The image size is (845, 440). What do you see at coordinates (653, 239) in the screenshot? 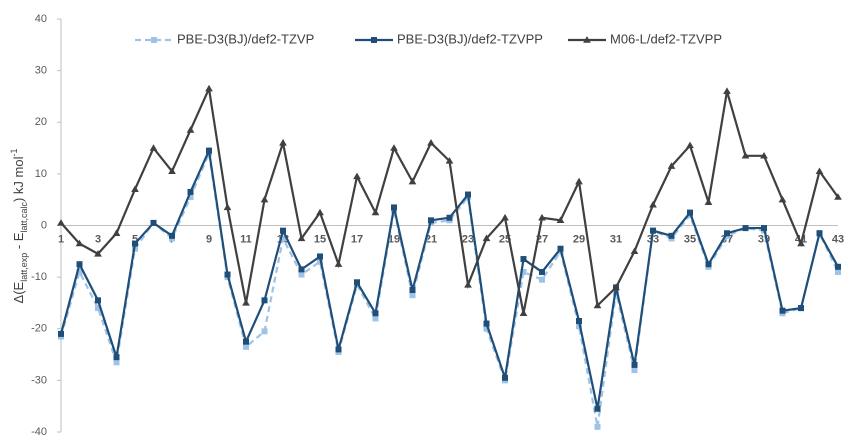
I see `x-tick-label: 33` at bounding box center [653, 239].